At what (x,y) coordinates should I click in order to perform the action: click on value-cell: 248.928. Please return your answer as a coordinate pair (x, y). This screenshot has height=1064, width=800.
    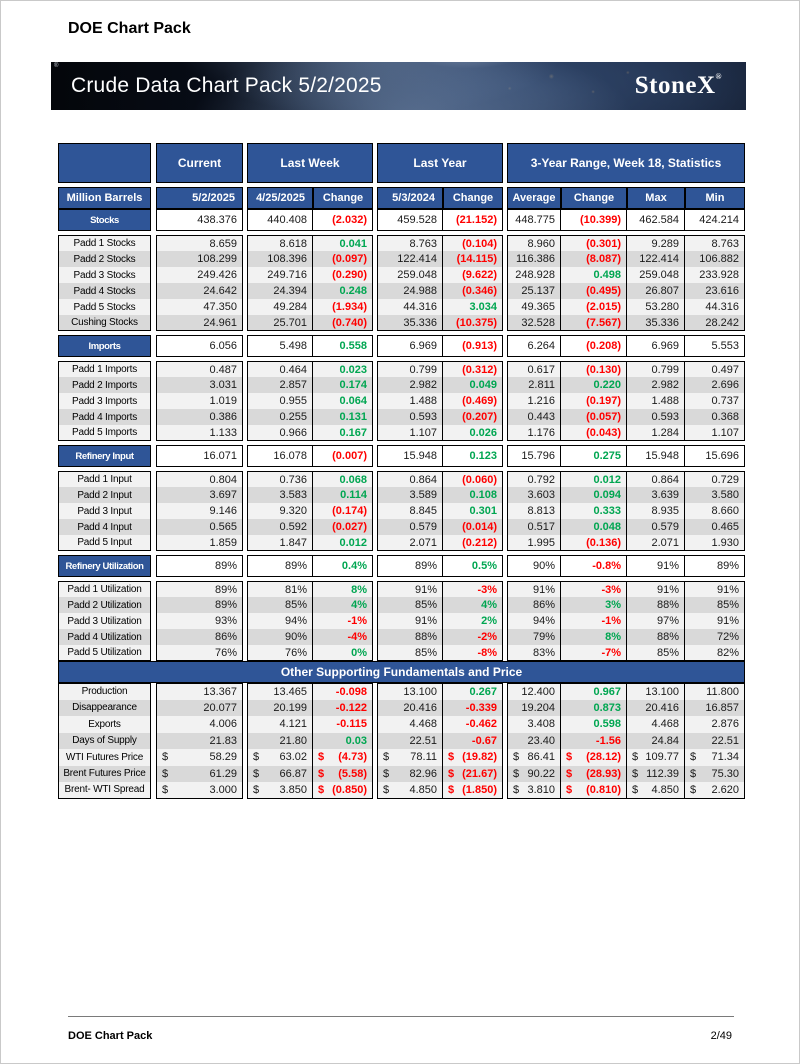
    Looking at the image, I should click on (534, 275).